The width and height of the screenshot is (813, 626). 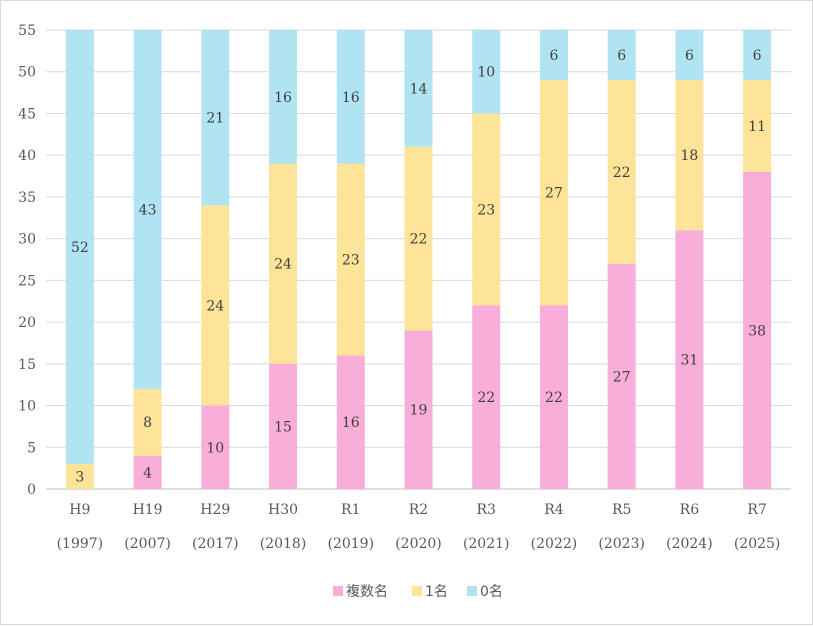 I want to click on y-tick-label: 40, so click(x=27, y=156).